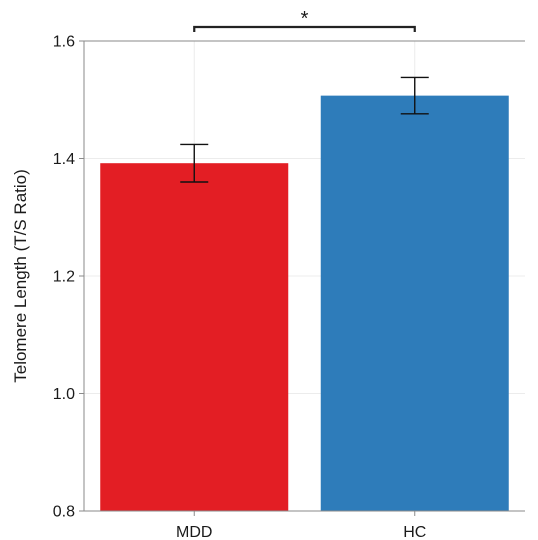 The height and width of the screenshot is (540, 538). What do you see at coordinates (301, 532) in the screenshot?
I see `x-tick-labels: MDD HC` at bounding box center [301, 532].